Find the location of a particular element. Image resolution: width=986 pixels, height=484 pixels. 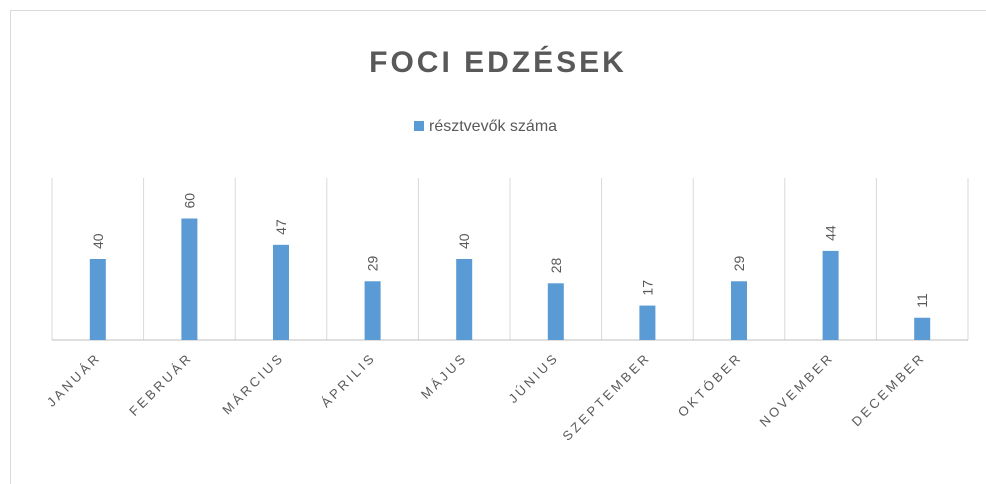

data-label: 11 is located at coordinates (922, 300).